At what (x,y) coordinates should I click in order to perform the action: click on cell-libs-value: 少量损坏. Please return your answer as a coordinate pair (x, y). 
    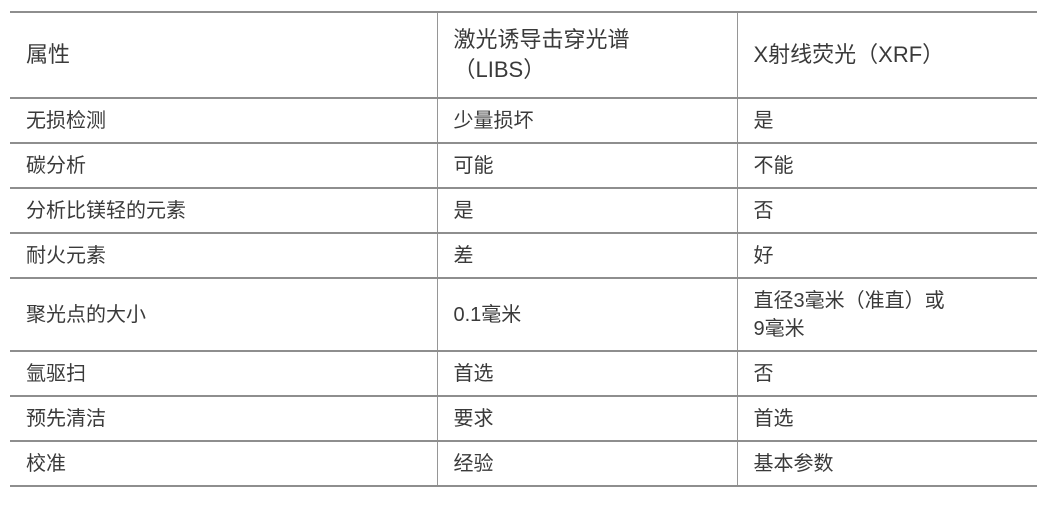
    Looking at the image, I should click on (586, 120).